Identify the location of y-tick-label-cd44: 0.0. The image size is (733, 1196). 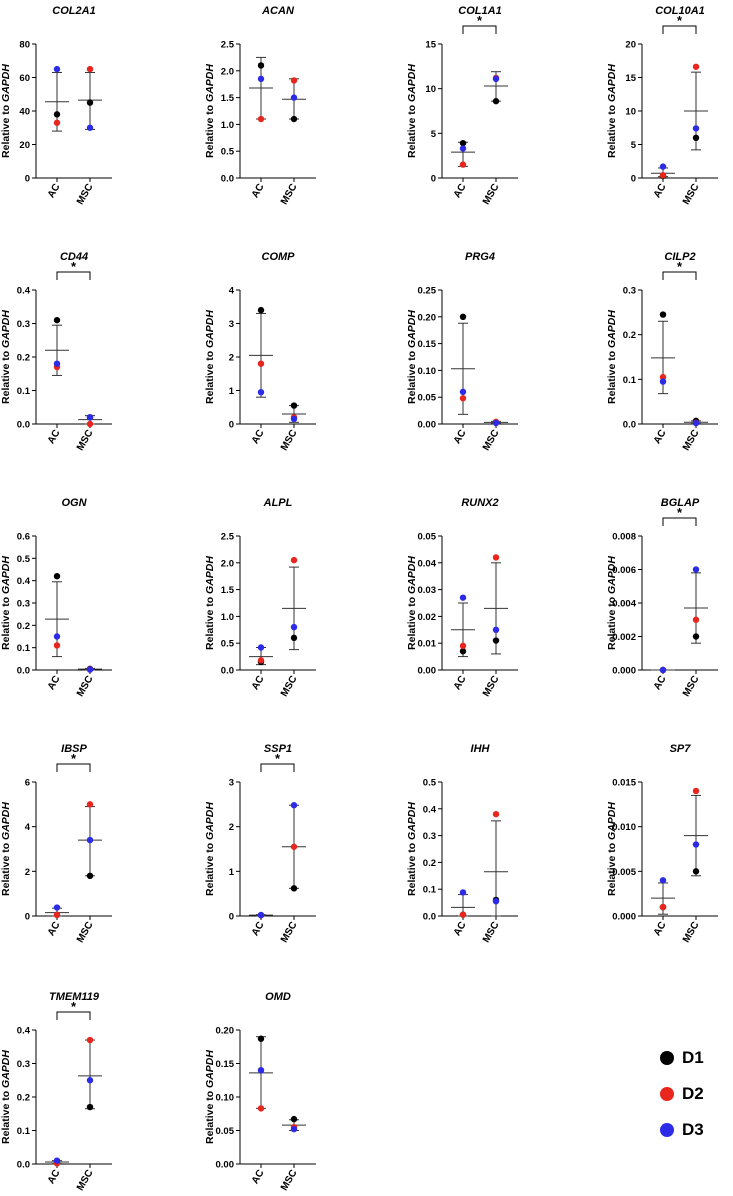
(23, 425).